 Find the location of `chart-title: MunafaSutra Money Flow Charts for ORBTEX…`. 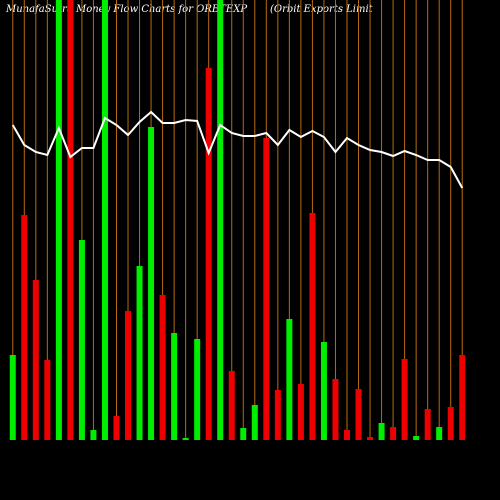

chart-title: MunafaSutra Money Flow Charts for ORBTEX… is located at coordinates (126, 9).